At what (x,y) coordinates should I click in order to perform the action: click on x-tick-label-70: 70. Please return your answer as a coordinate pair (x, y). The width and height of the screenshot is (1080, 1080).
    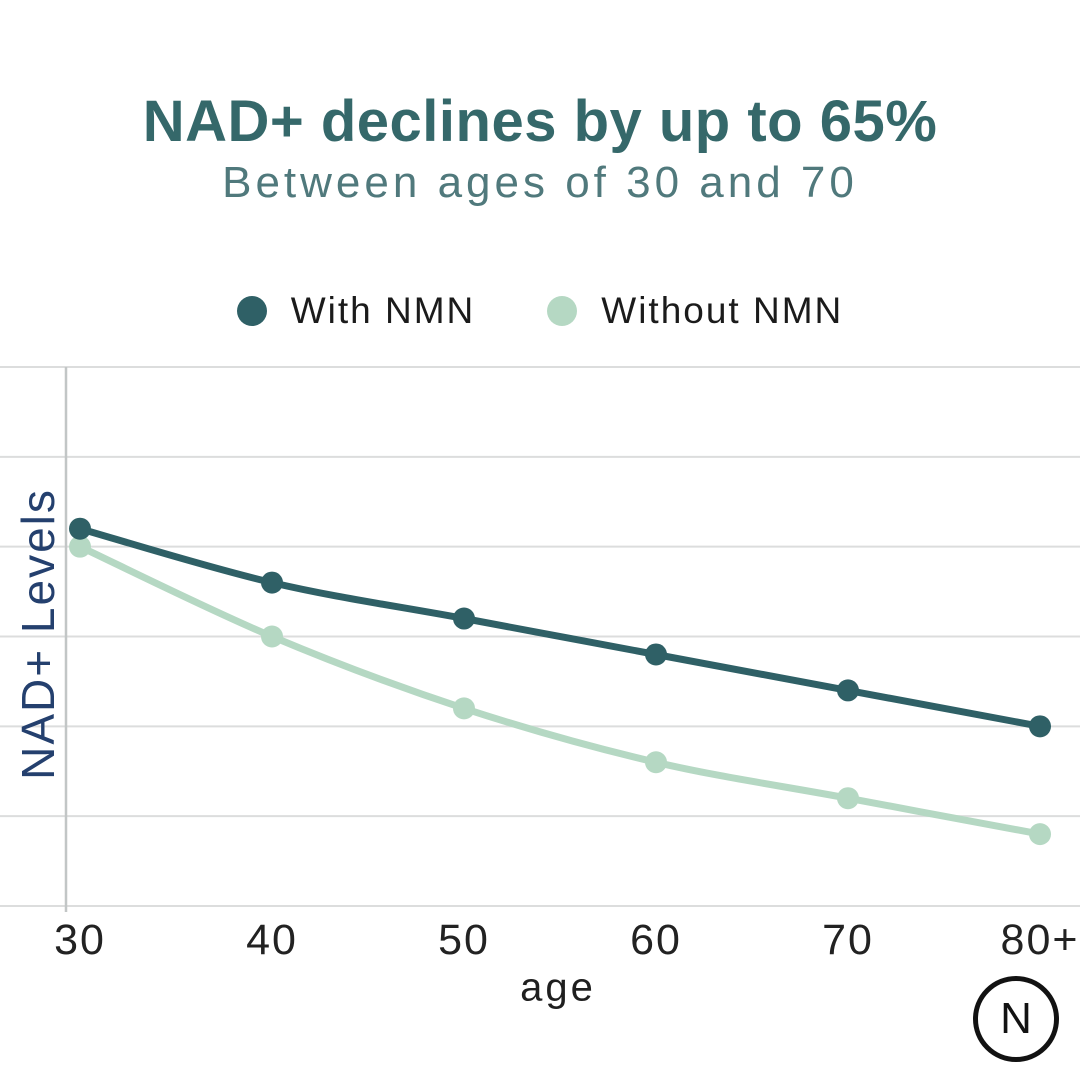
    Looking at the image, I should click on (848, 940).